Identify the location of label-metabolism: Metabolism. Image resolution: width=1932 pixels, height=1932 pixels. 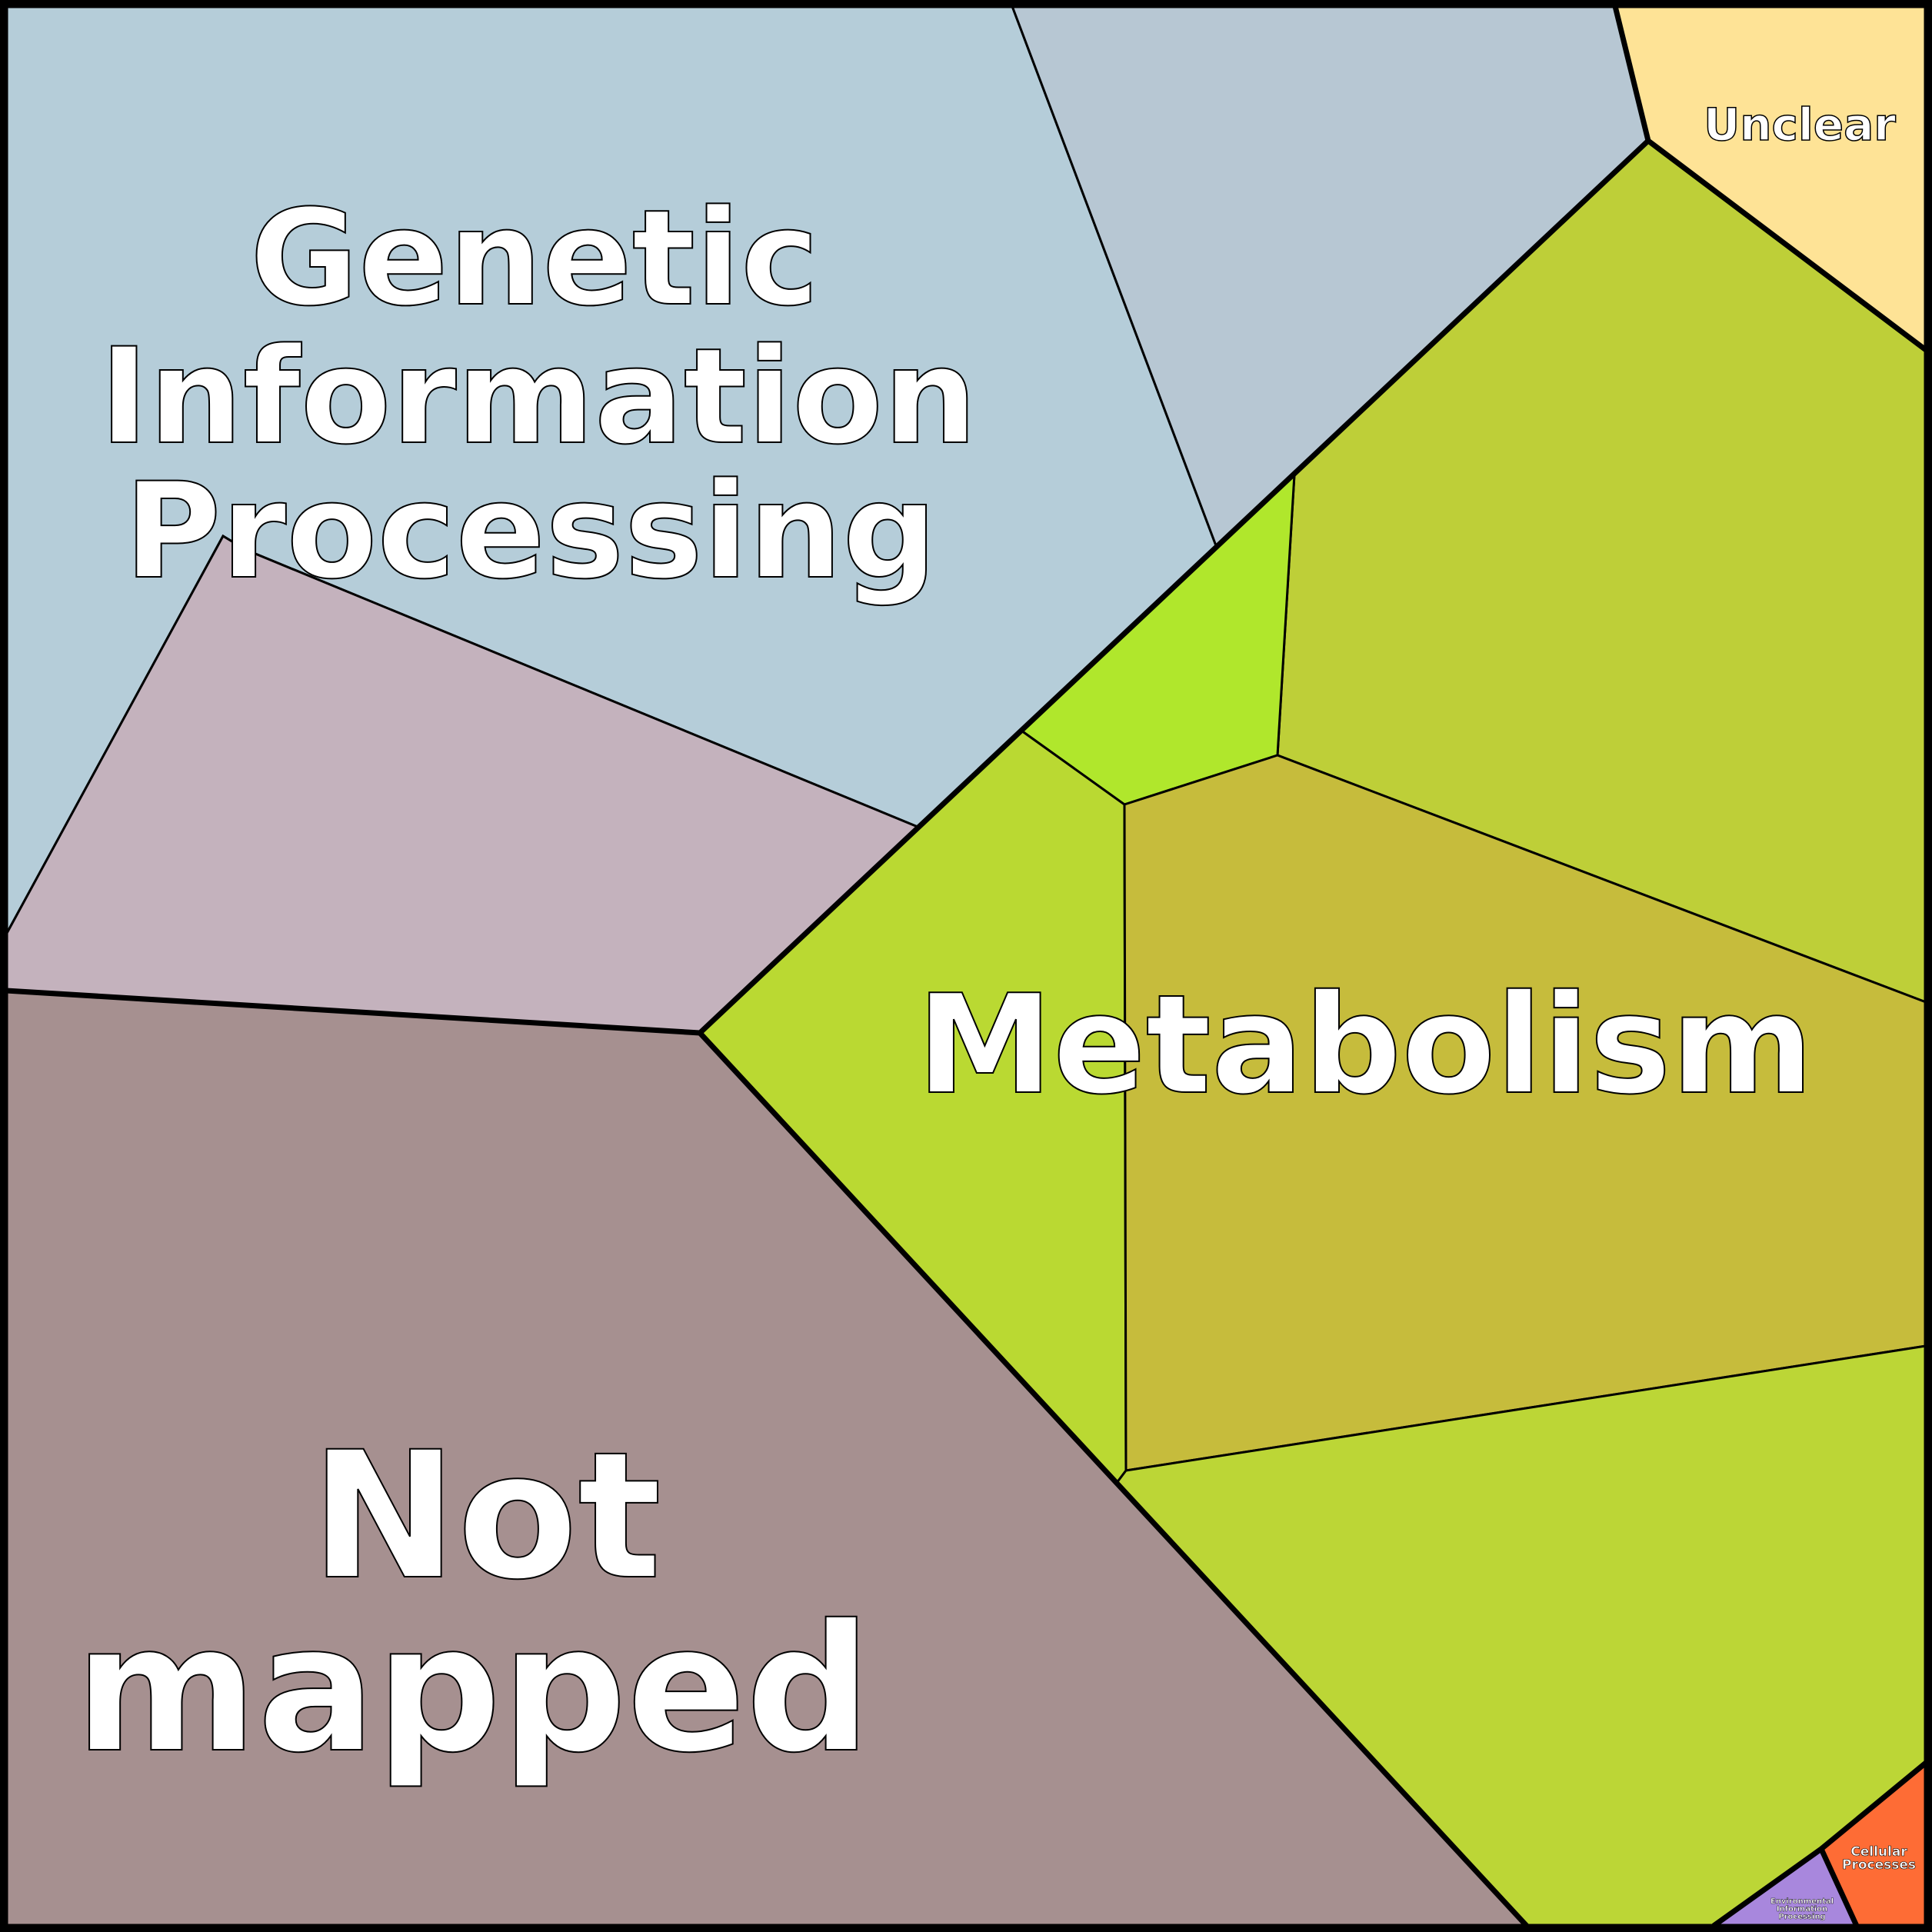
(1365, 1044).